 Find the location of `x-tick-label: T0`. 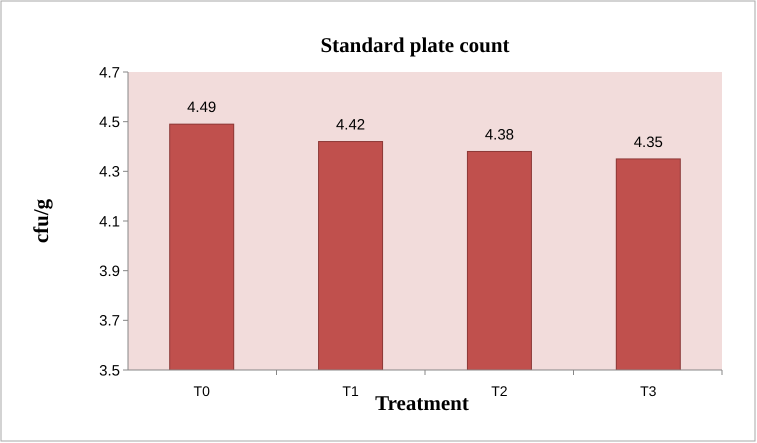

x-tick-label: T0 is located at coordinates (202, 391).